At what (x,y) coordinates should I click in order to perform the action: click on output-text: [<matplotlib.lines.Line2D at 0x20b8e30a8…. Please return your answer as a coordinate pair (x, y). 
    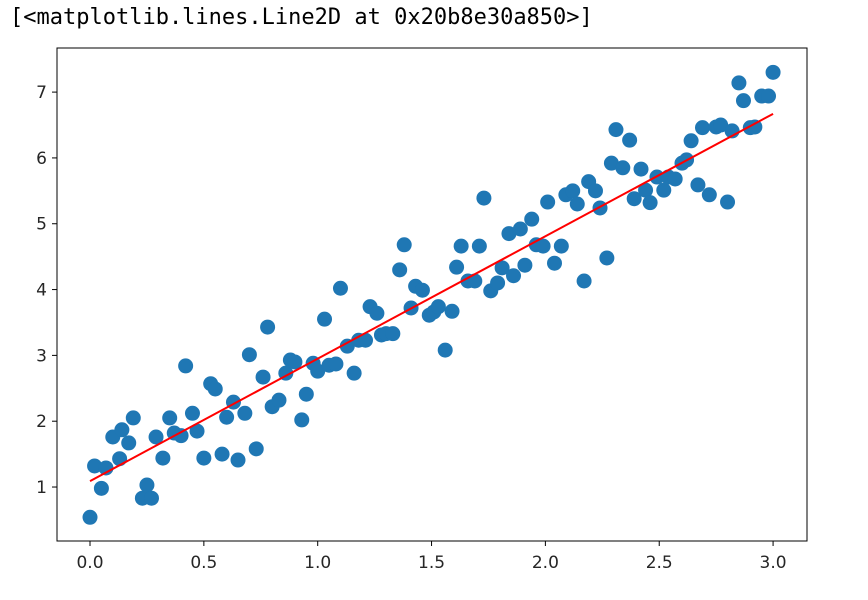
    Looking at the image, I should click on (301, 17).